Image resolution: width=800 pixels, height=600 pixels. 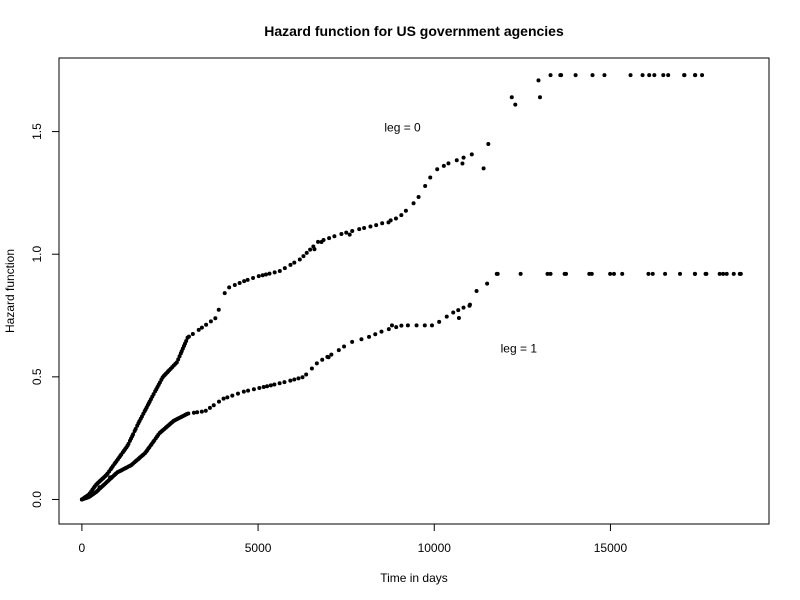 What do you see at coordinates (519, 348) in the screenshot?
I see `series-annotation: leg = 1` at bounding box center [519, 348].